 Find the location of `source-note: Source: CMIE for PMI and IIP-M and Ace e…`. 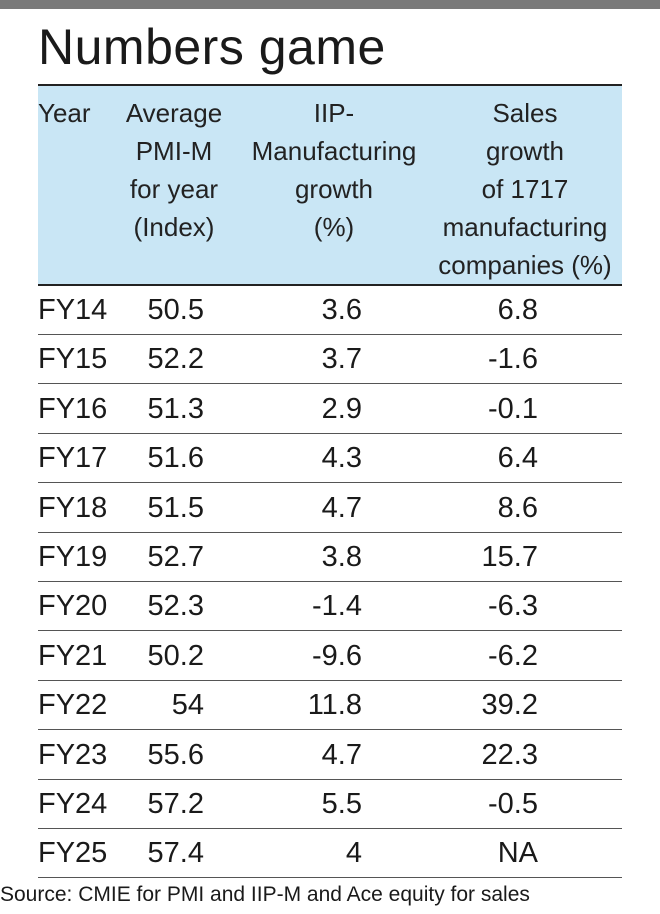

source-note: Source: CMIE for PMI and IIP-M and Ace e… is located at coordinates (265, 894).